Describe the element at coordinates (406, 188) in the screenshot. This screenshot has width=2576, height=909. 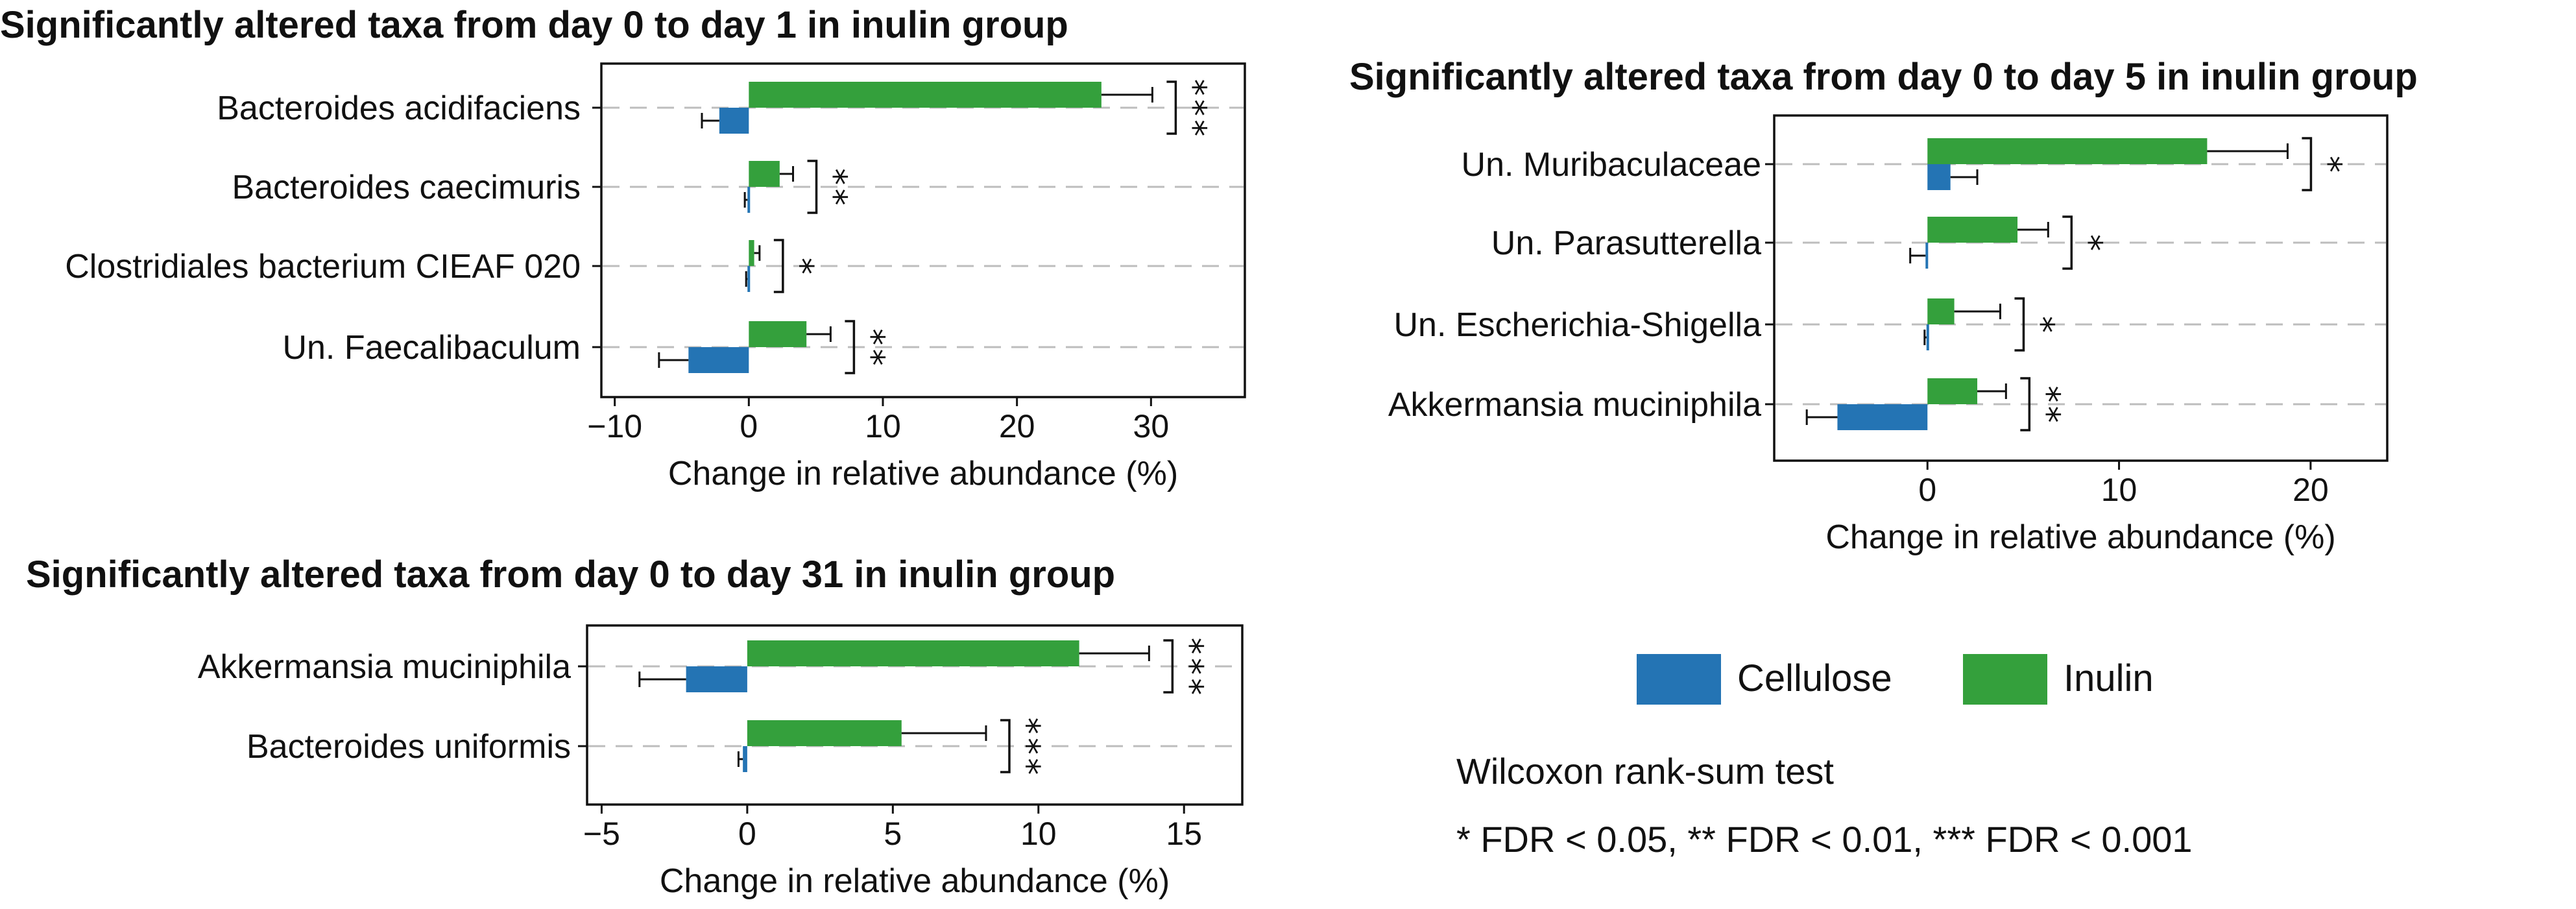
I see `category-label: Bacteroides caecimuris` at that location.